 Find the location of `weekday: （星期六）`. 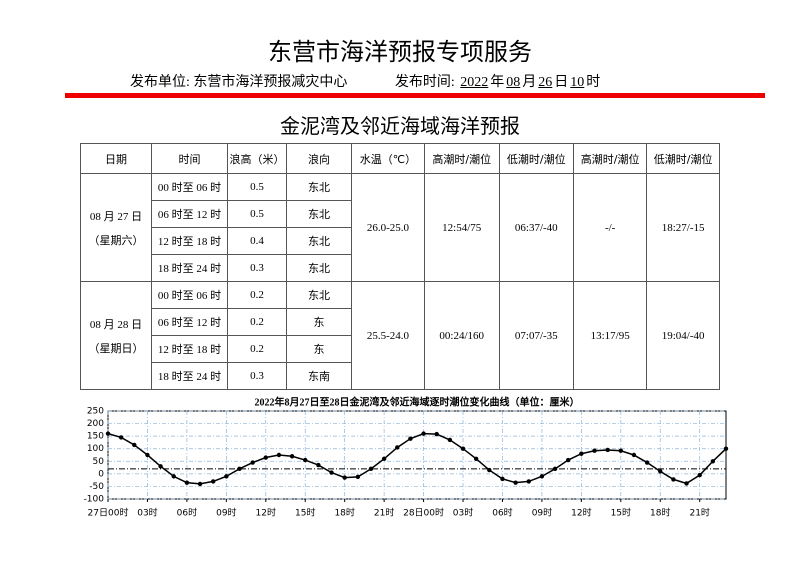

weekday: （星期六） is located at coordinates (116, 240).